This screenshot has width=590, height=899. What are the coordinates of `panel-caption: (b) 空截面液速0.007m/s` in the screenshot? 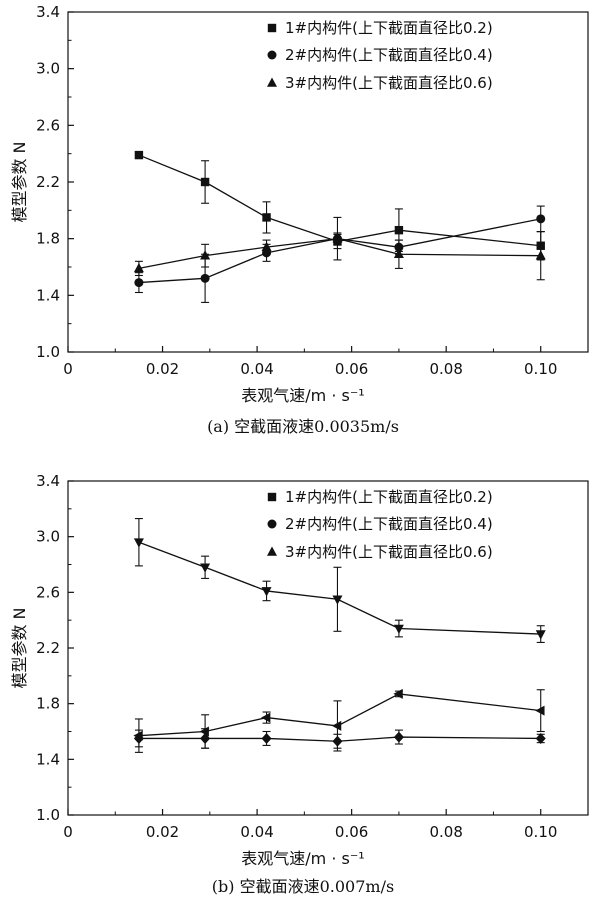 It's located at (303, 886).